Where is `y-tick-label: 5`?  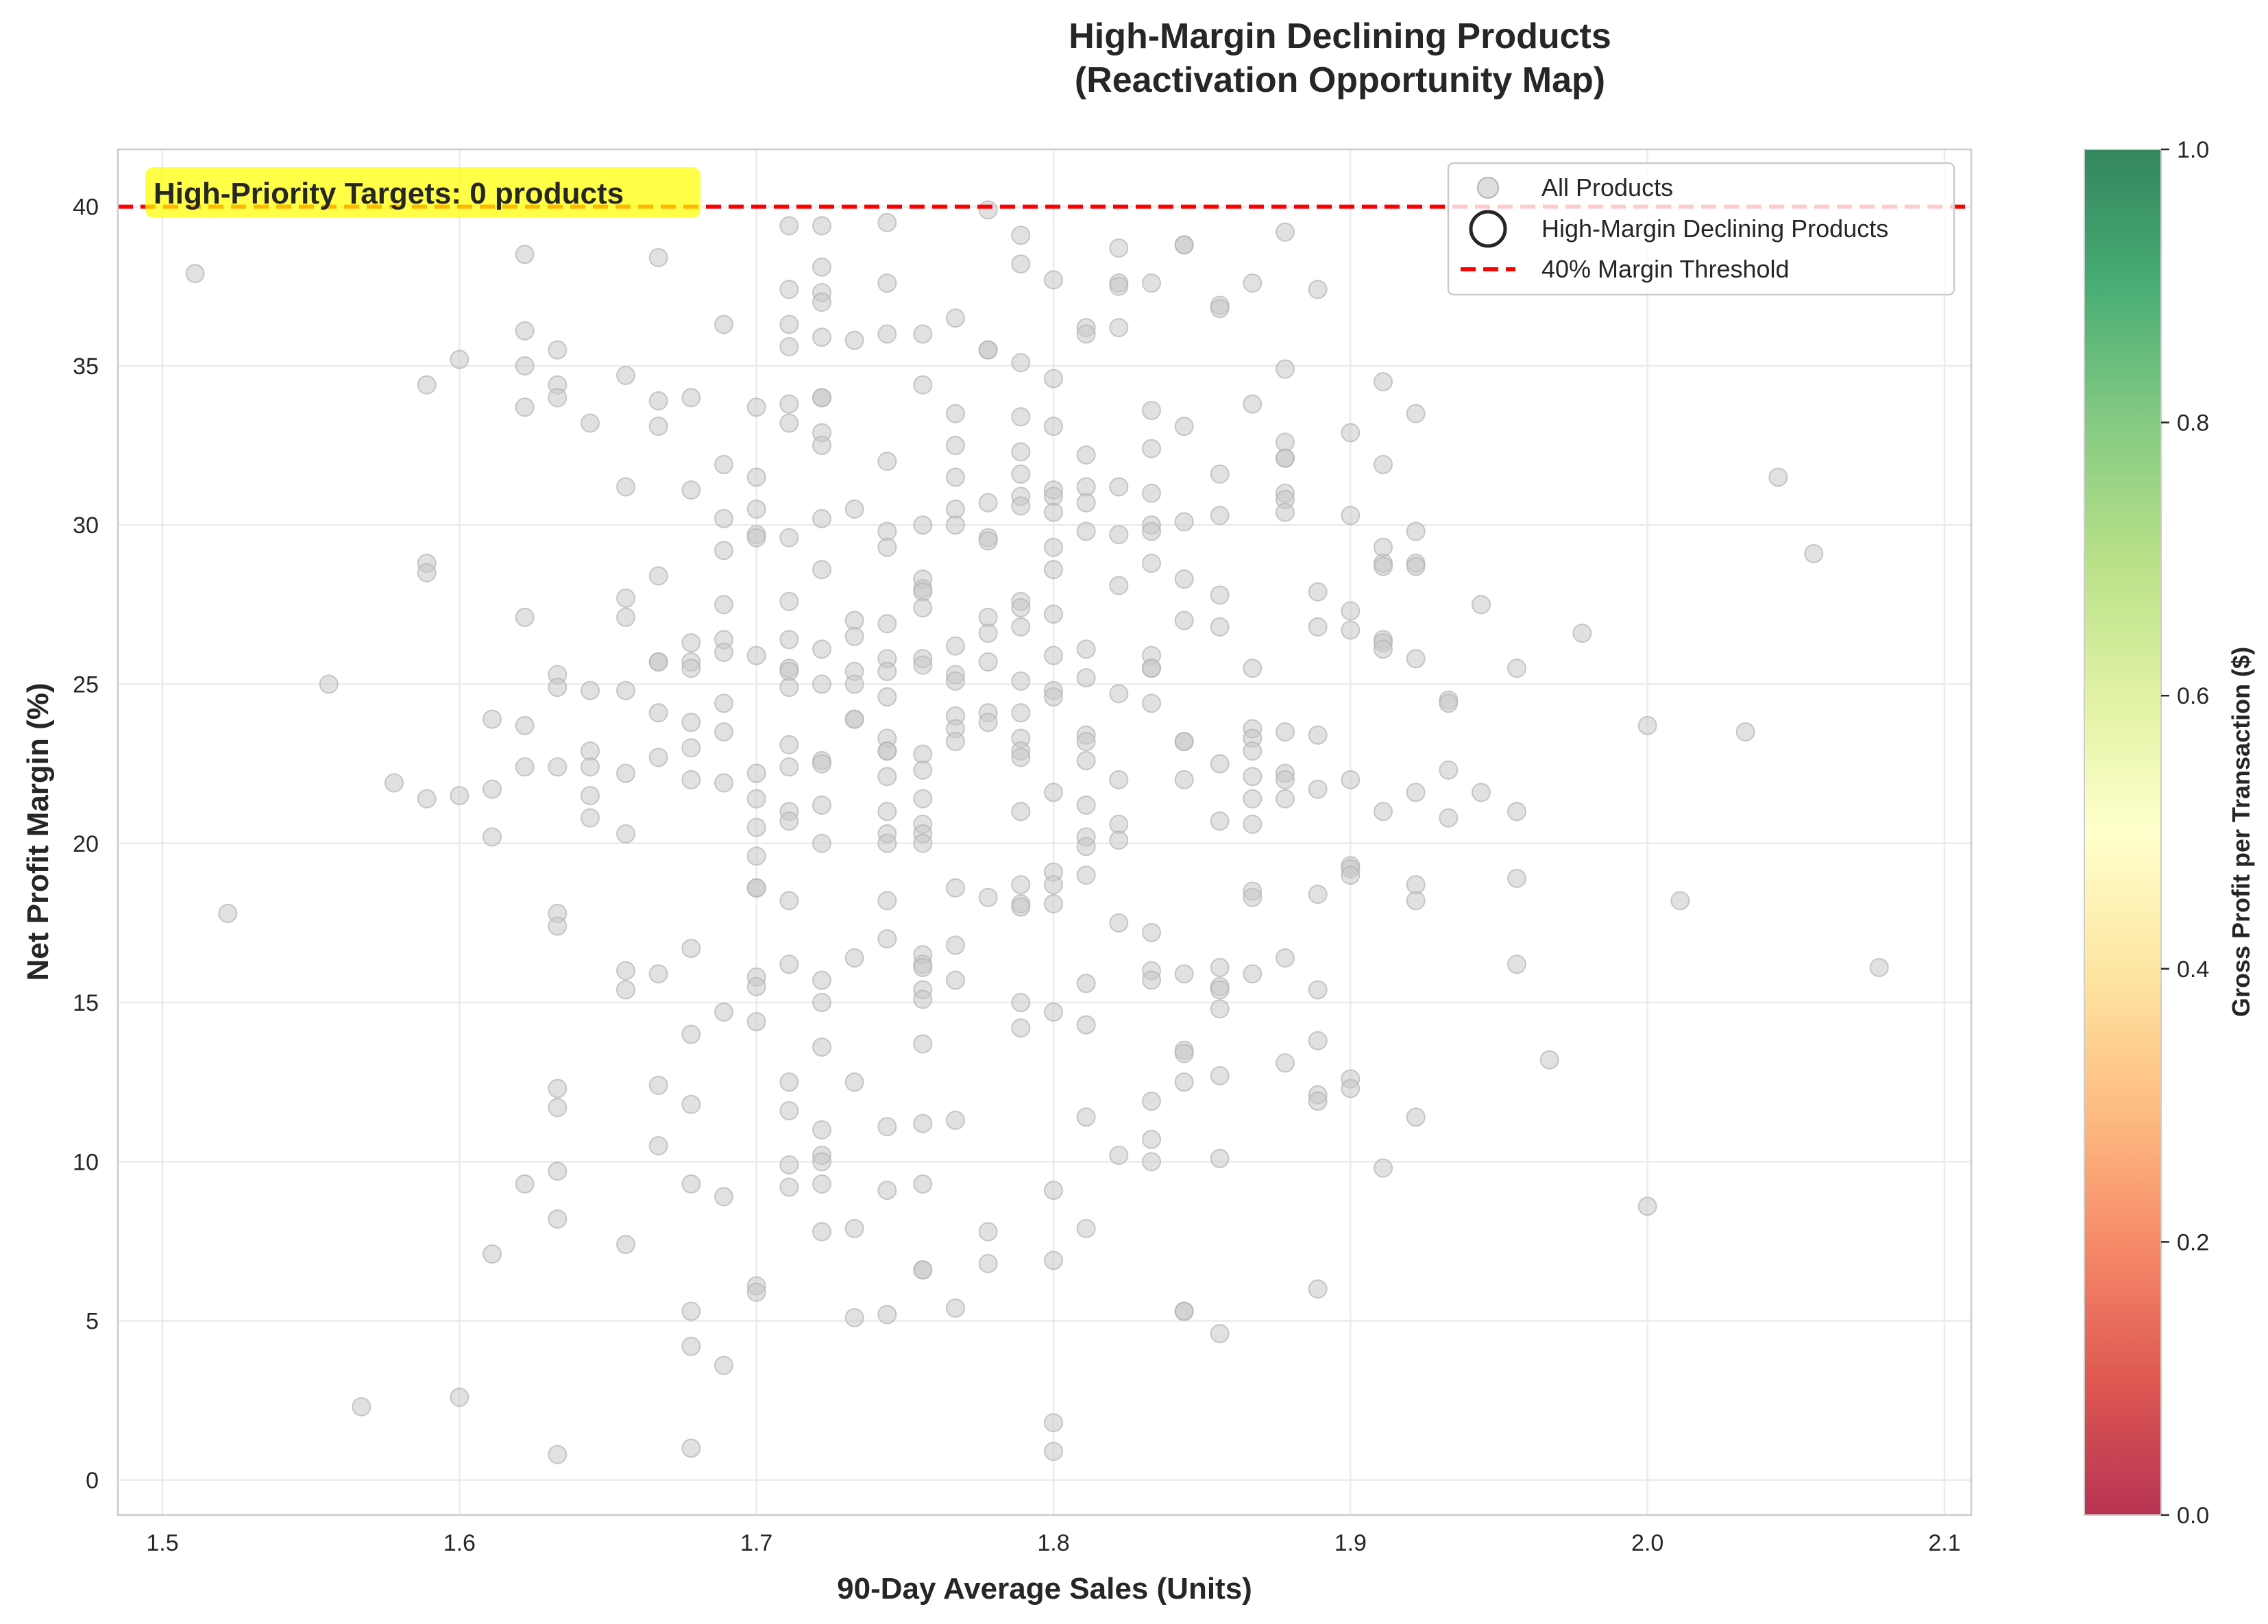 y-tick-label: 5 is located at coordinates (92, 1322).